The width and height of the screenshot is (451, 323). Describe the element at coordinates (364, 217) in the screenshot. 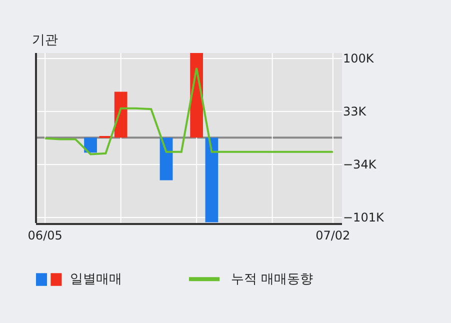

I see `y-tick-label: −101K` at that location.